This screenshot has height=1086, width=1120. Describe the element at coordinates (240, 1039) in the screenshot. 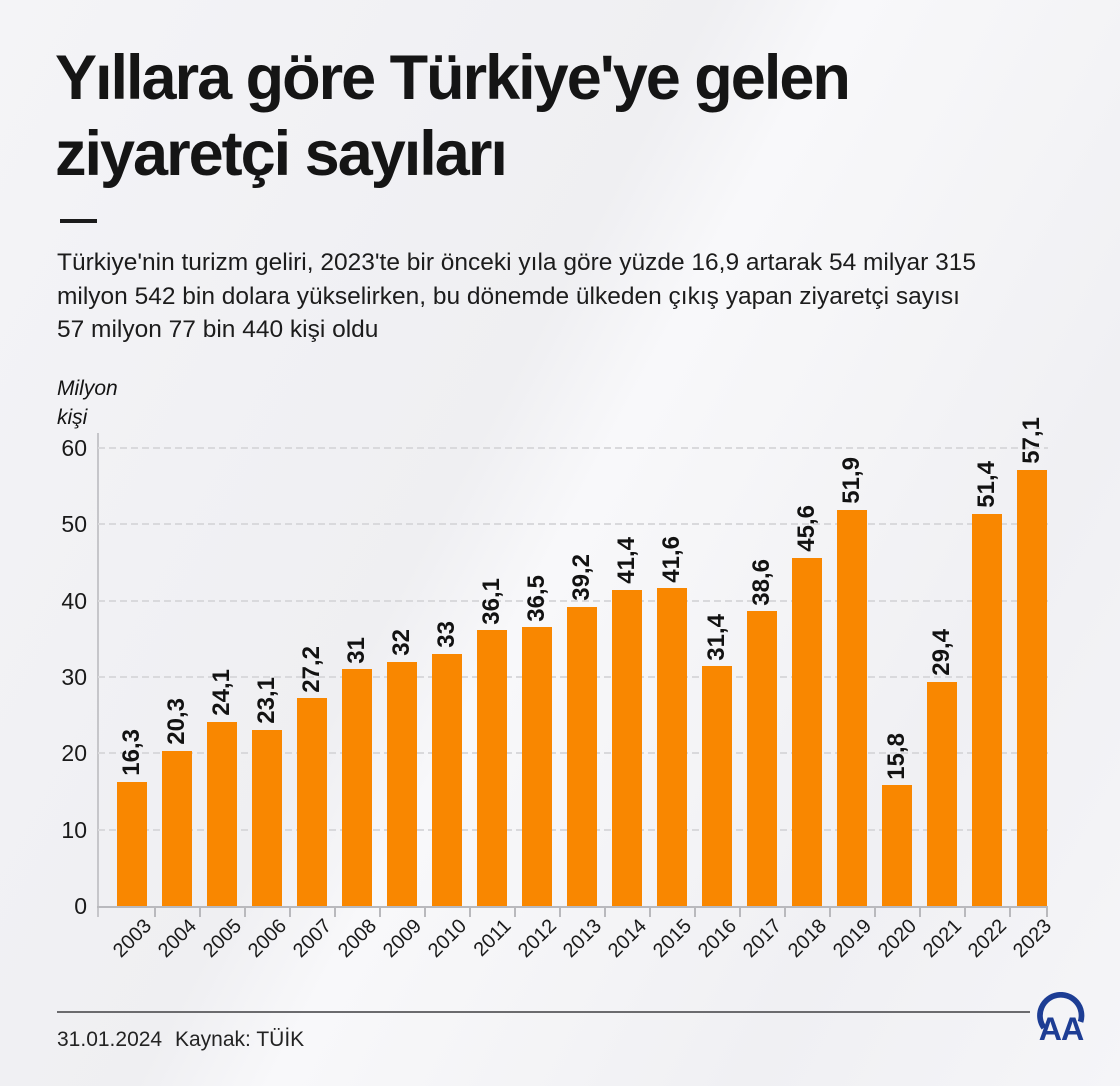

I see `footer-source: Kaynak: TÜİK` at that location.